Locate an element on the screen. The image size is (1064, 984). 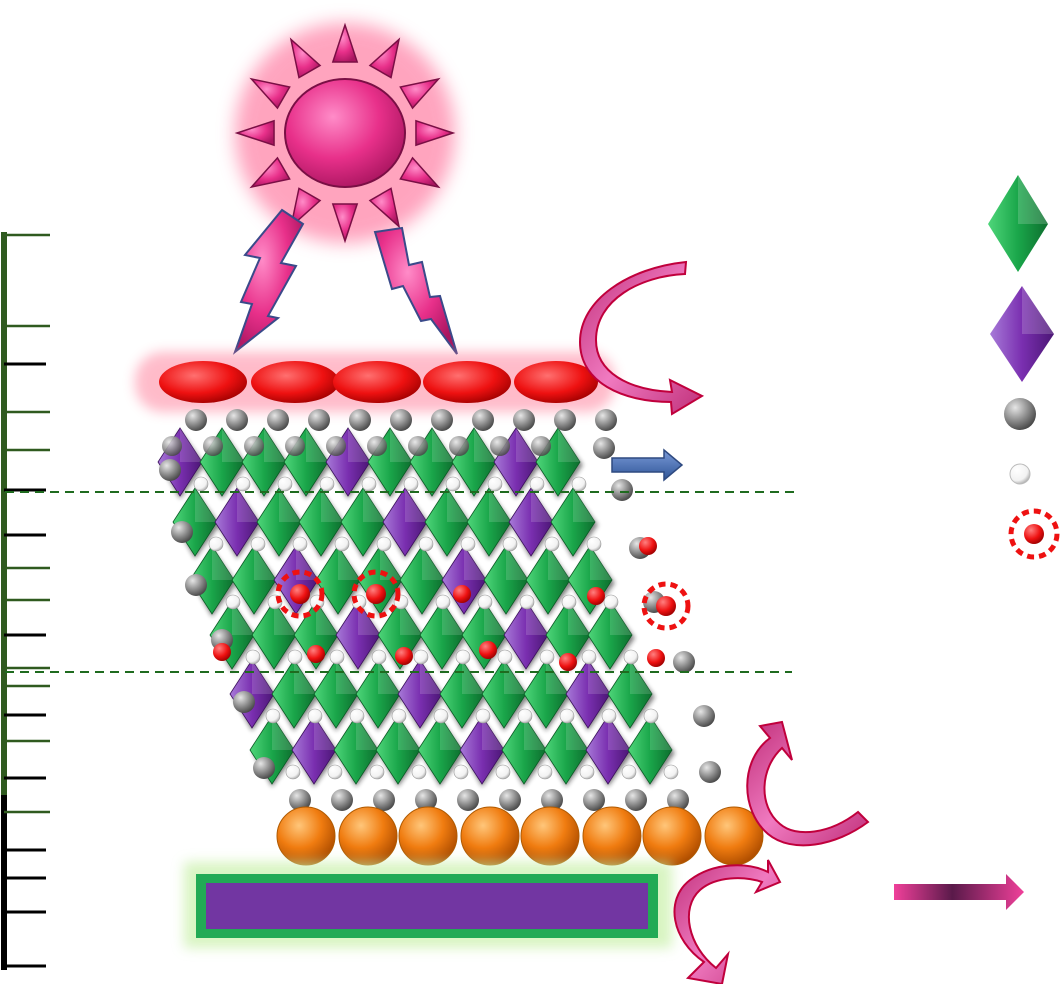
lightning-icon is located at coordinates (345, 281).